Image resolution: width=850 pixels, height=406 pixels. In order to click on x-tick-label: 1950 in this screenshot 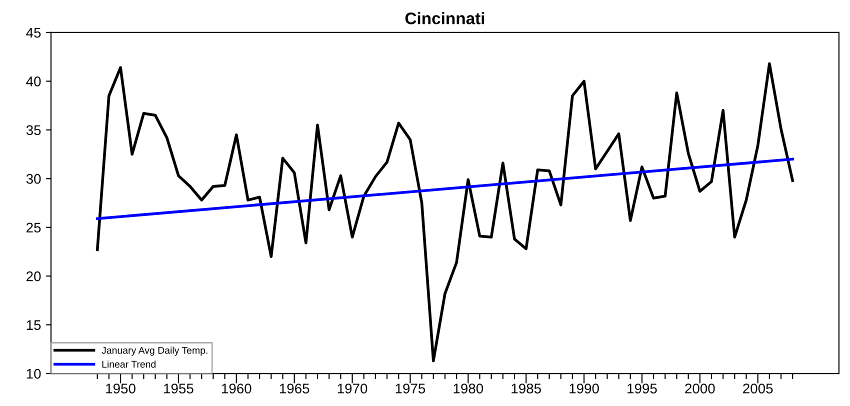, I will do `click(121, 389)`.